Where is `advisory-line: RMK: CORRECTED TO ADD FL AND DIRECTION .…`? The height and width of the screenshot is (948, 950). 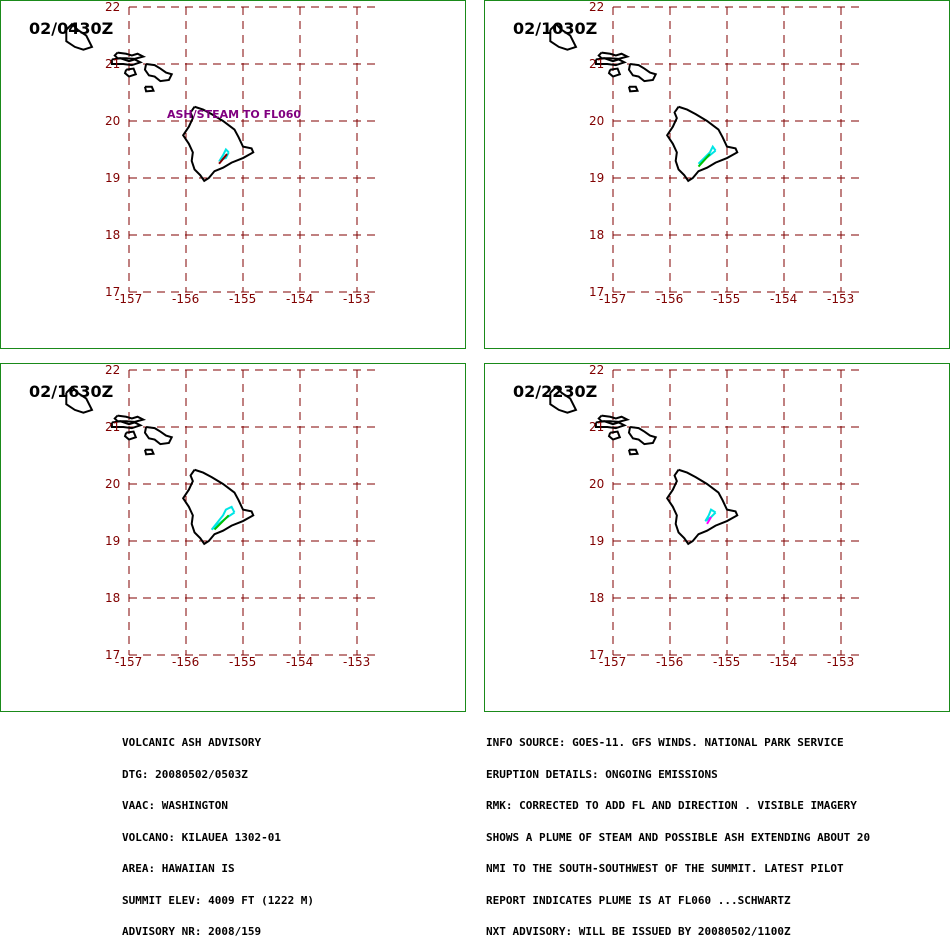 advisory-line: RMK: CORRECTED TO ADD FL AND DIRECTION .… is located at coordinates (671, 805).